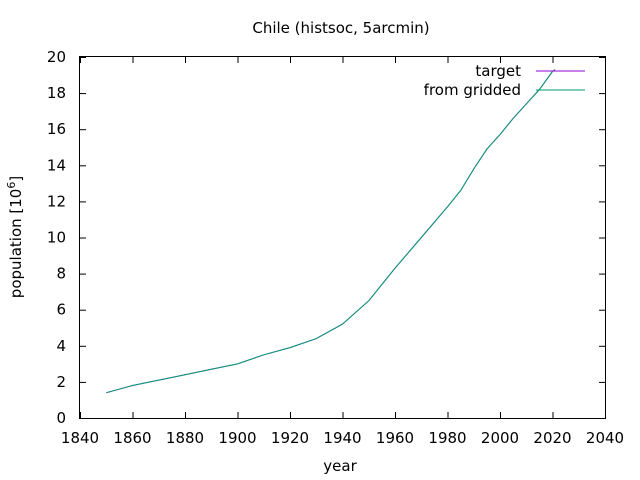  What do you see at coordinates (11, 185) in the screenshot?
I see `y-axis-label-exponent: 6` at bounding box center [11, 185].